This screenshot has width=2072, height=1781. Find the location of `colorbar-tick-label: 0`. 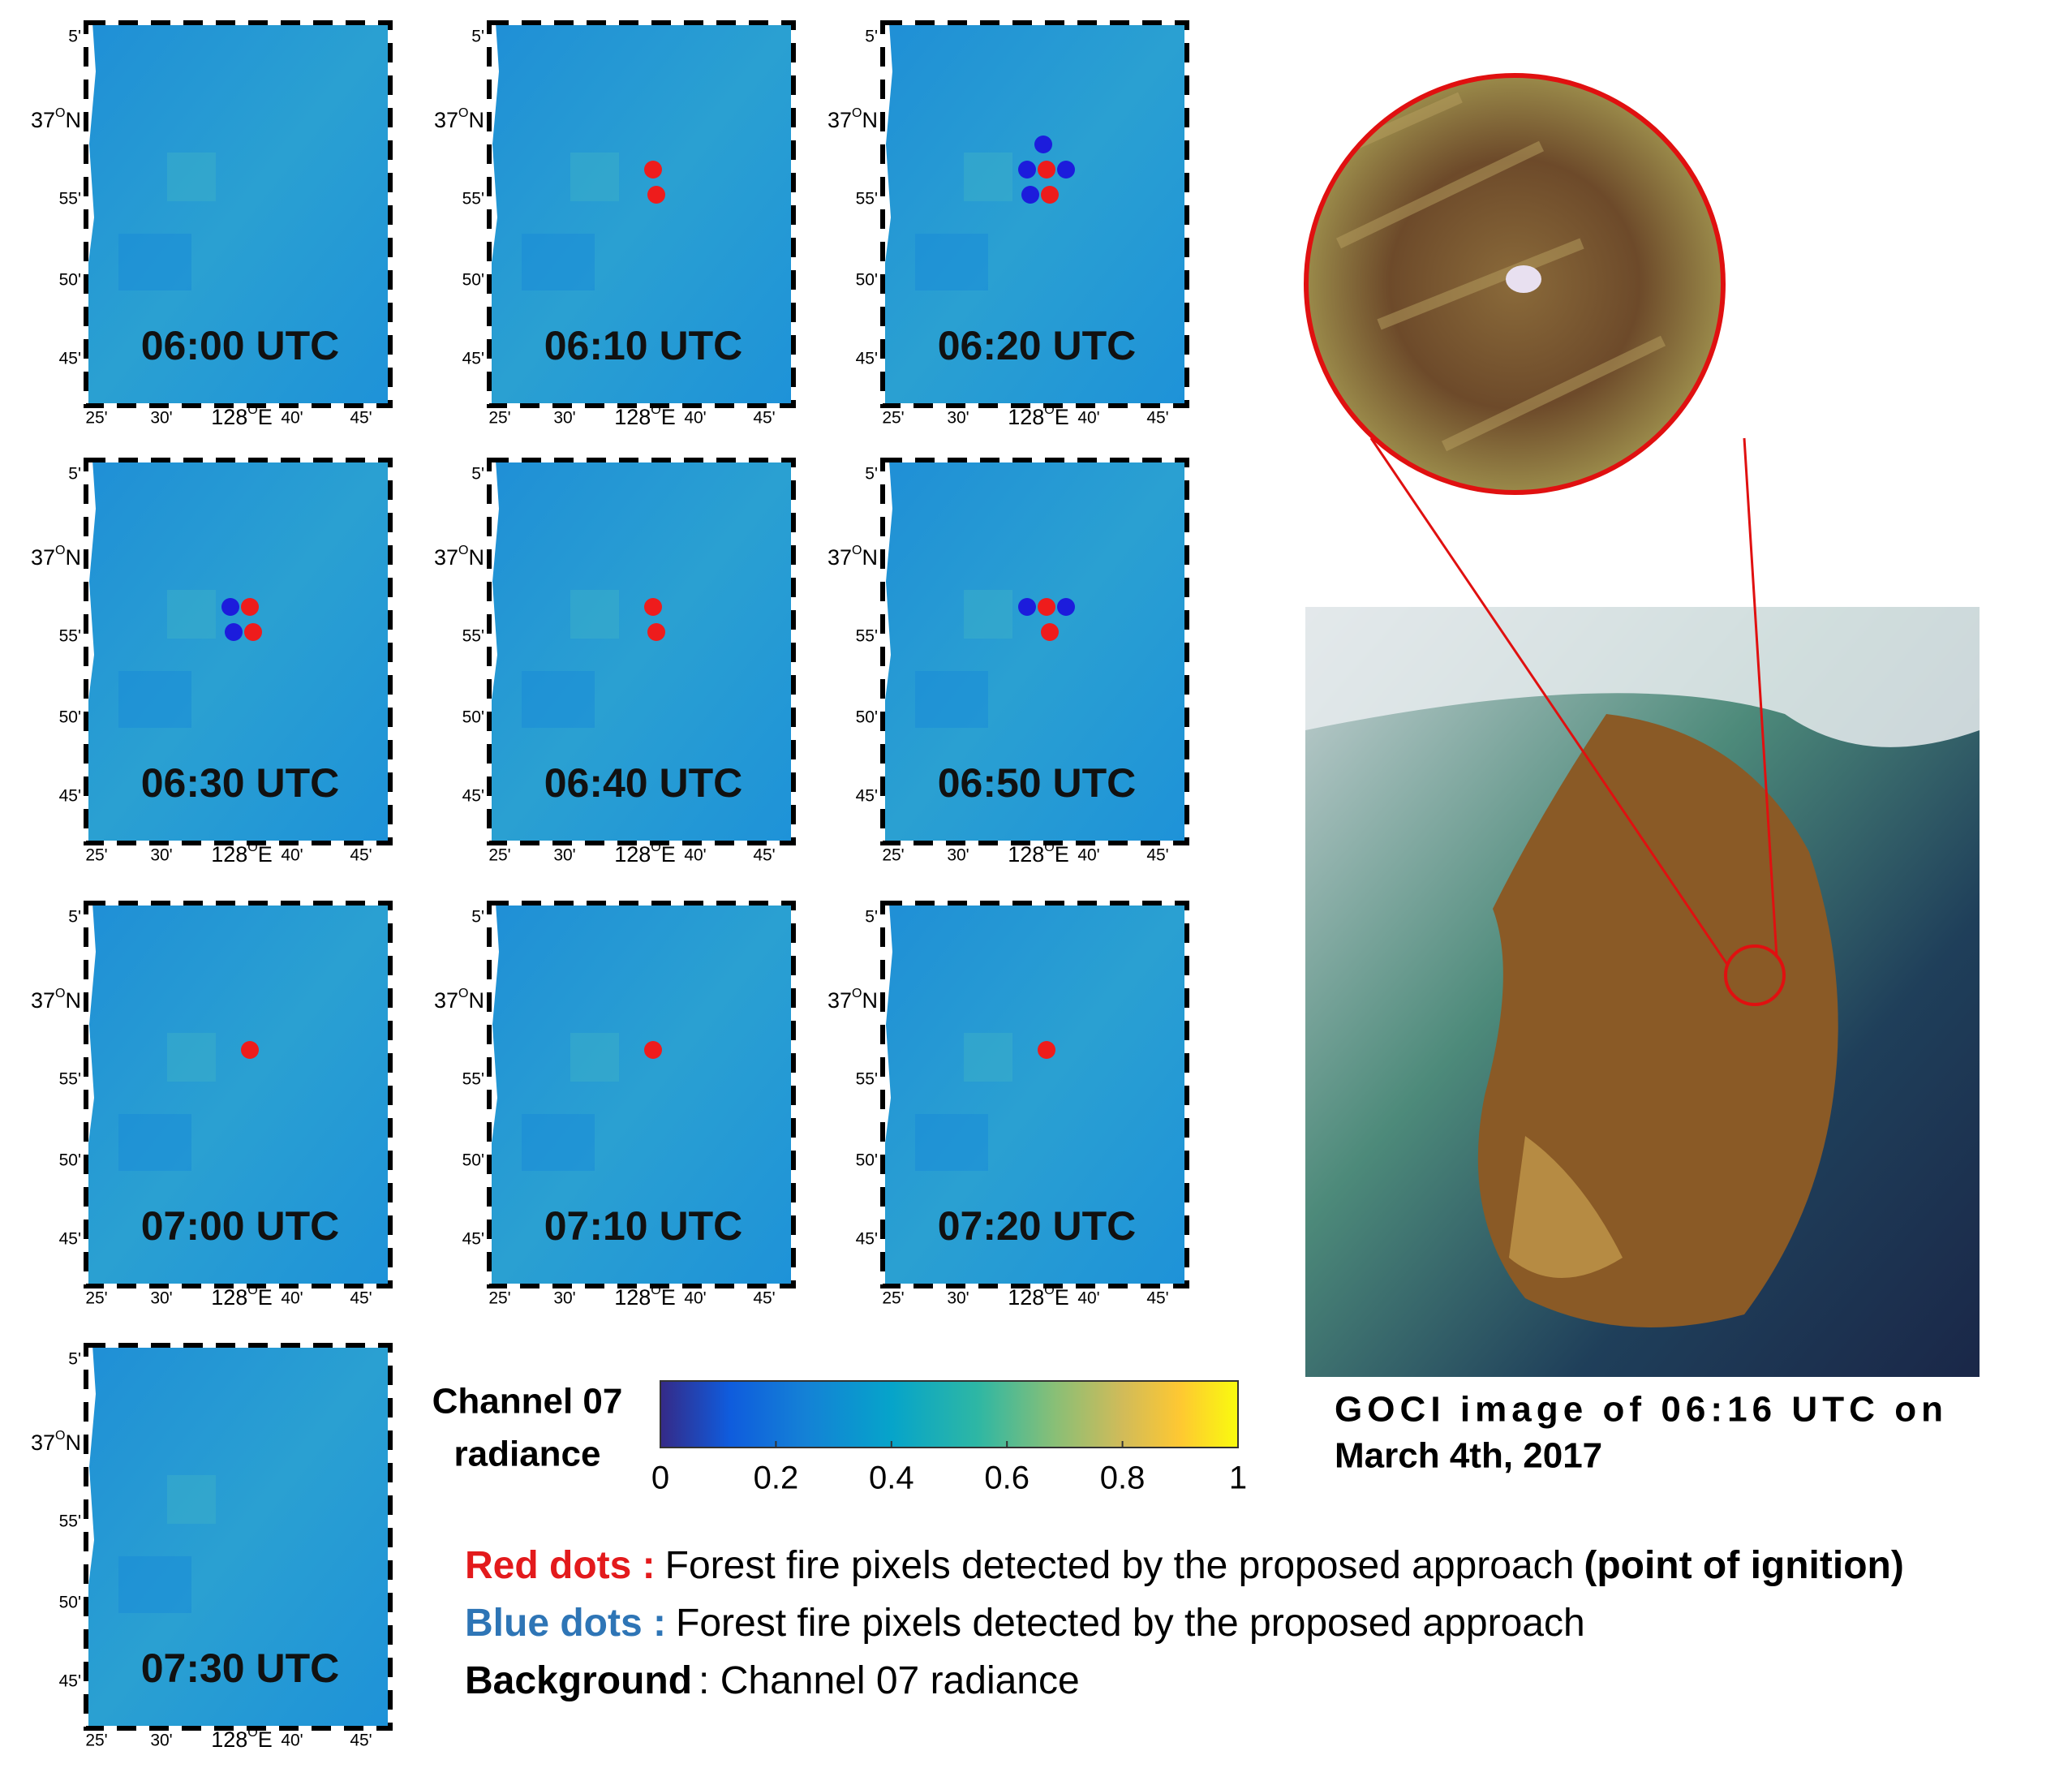

colorbar-tick-label: 0 is located at coordinates (660, 1478).